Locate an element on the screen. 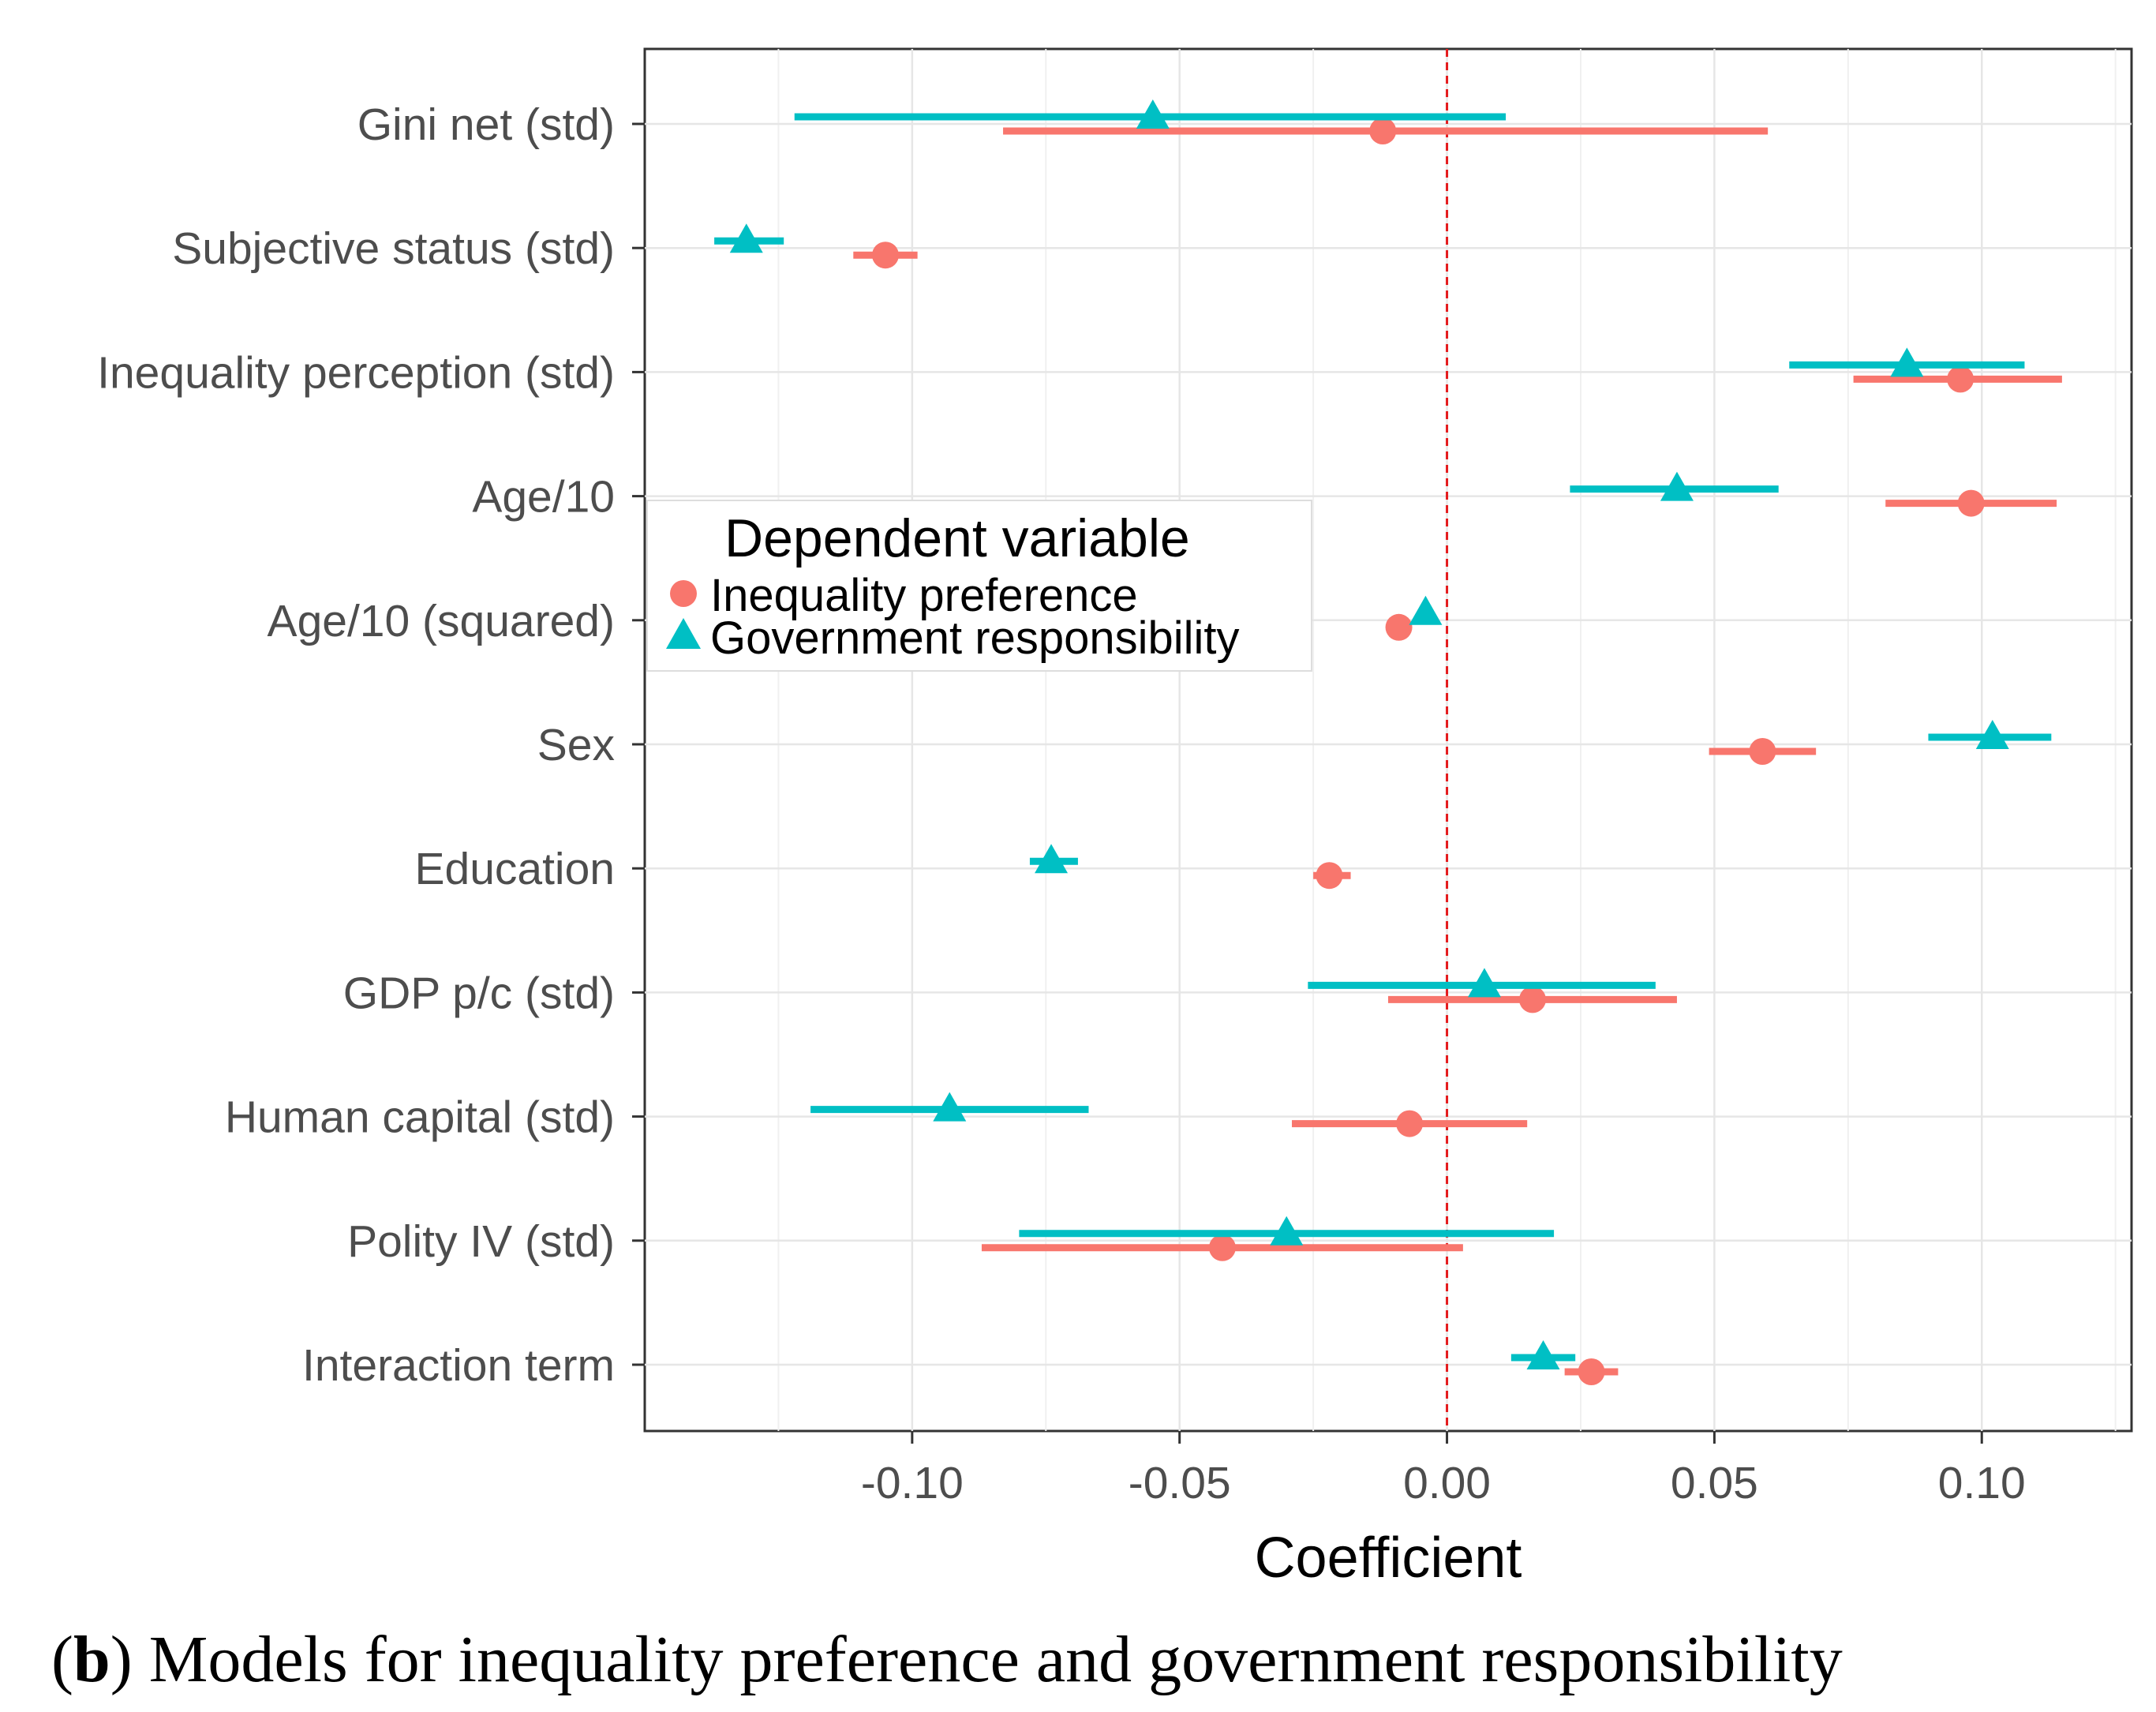  x-tick-label: 0.10 is located at coordinates (1982, 1483).